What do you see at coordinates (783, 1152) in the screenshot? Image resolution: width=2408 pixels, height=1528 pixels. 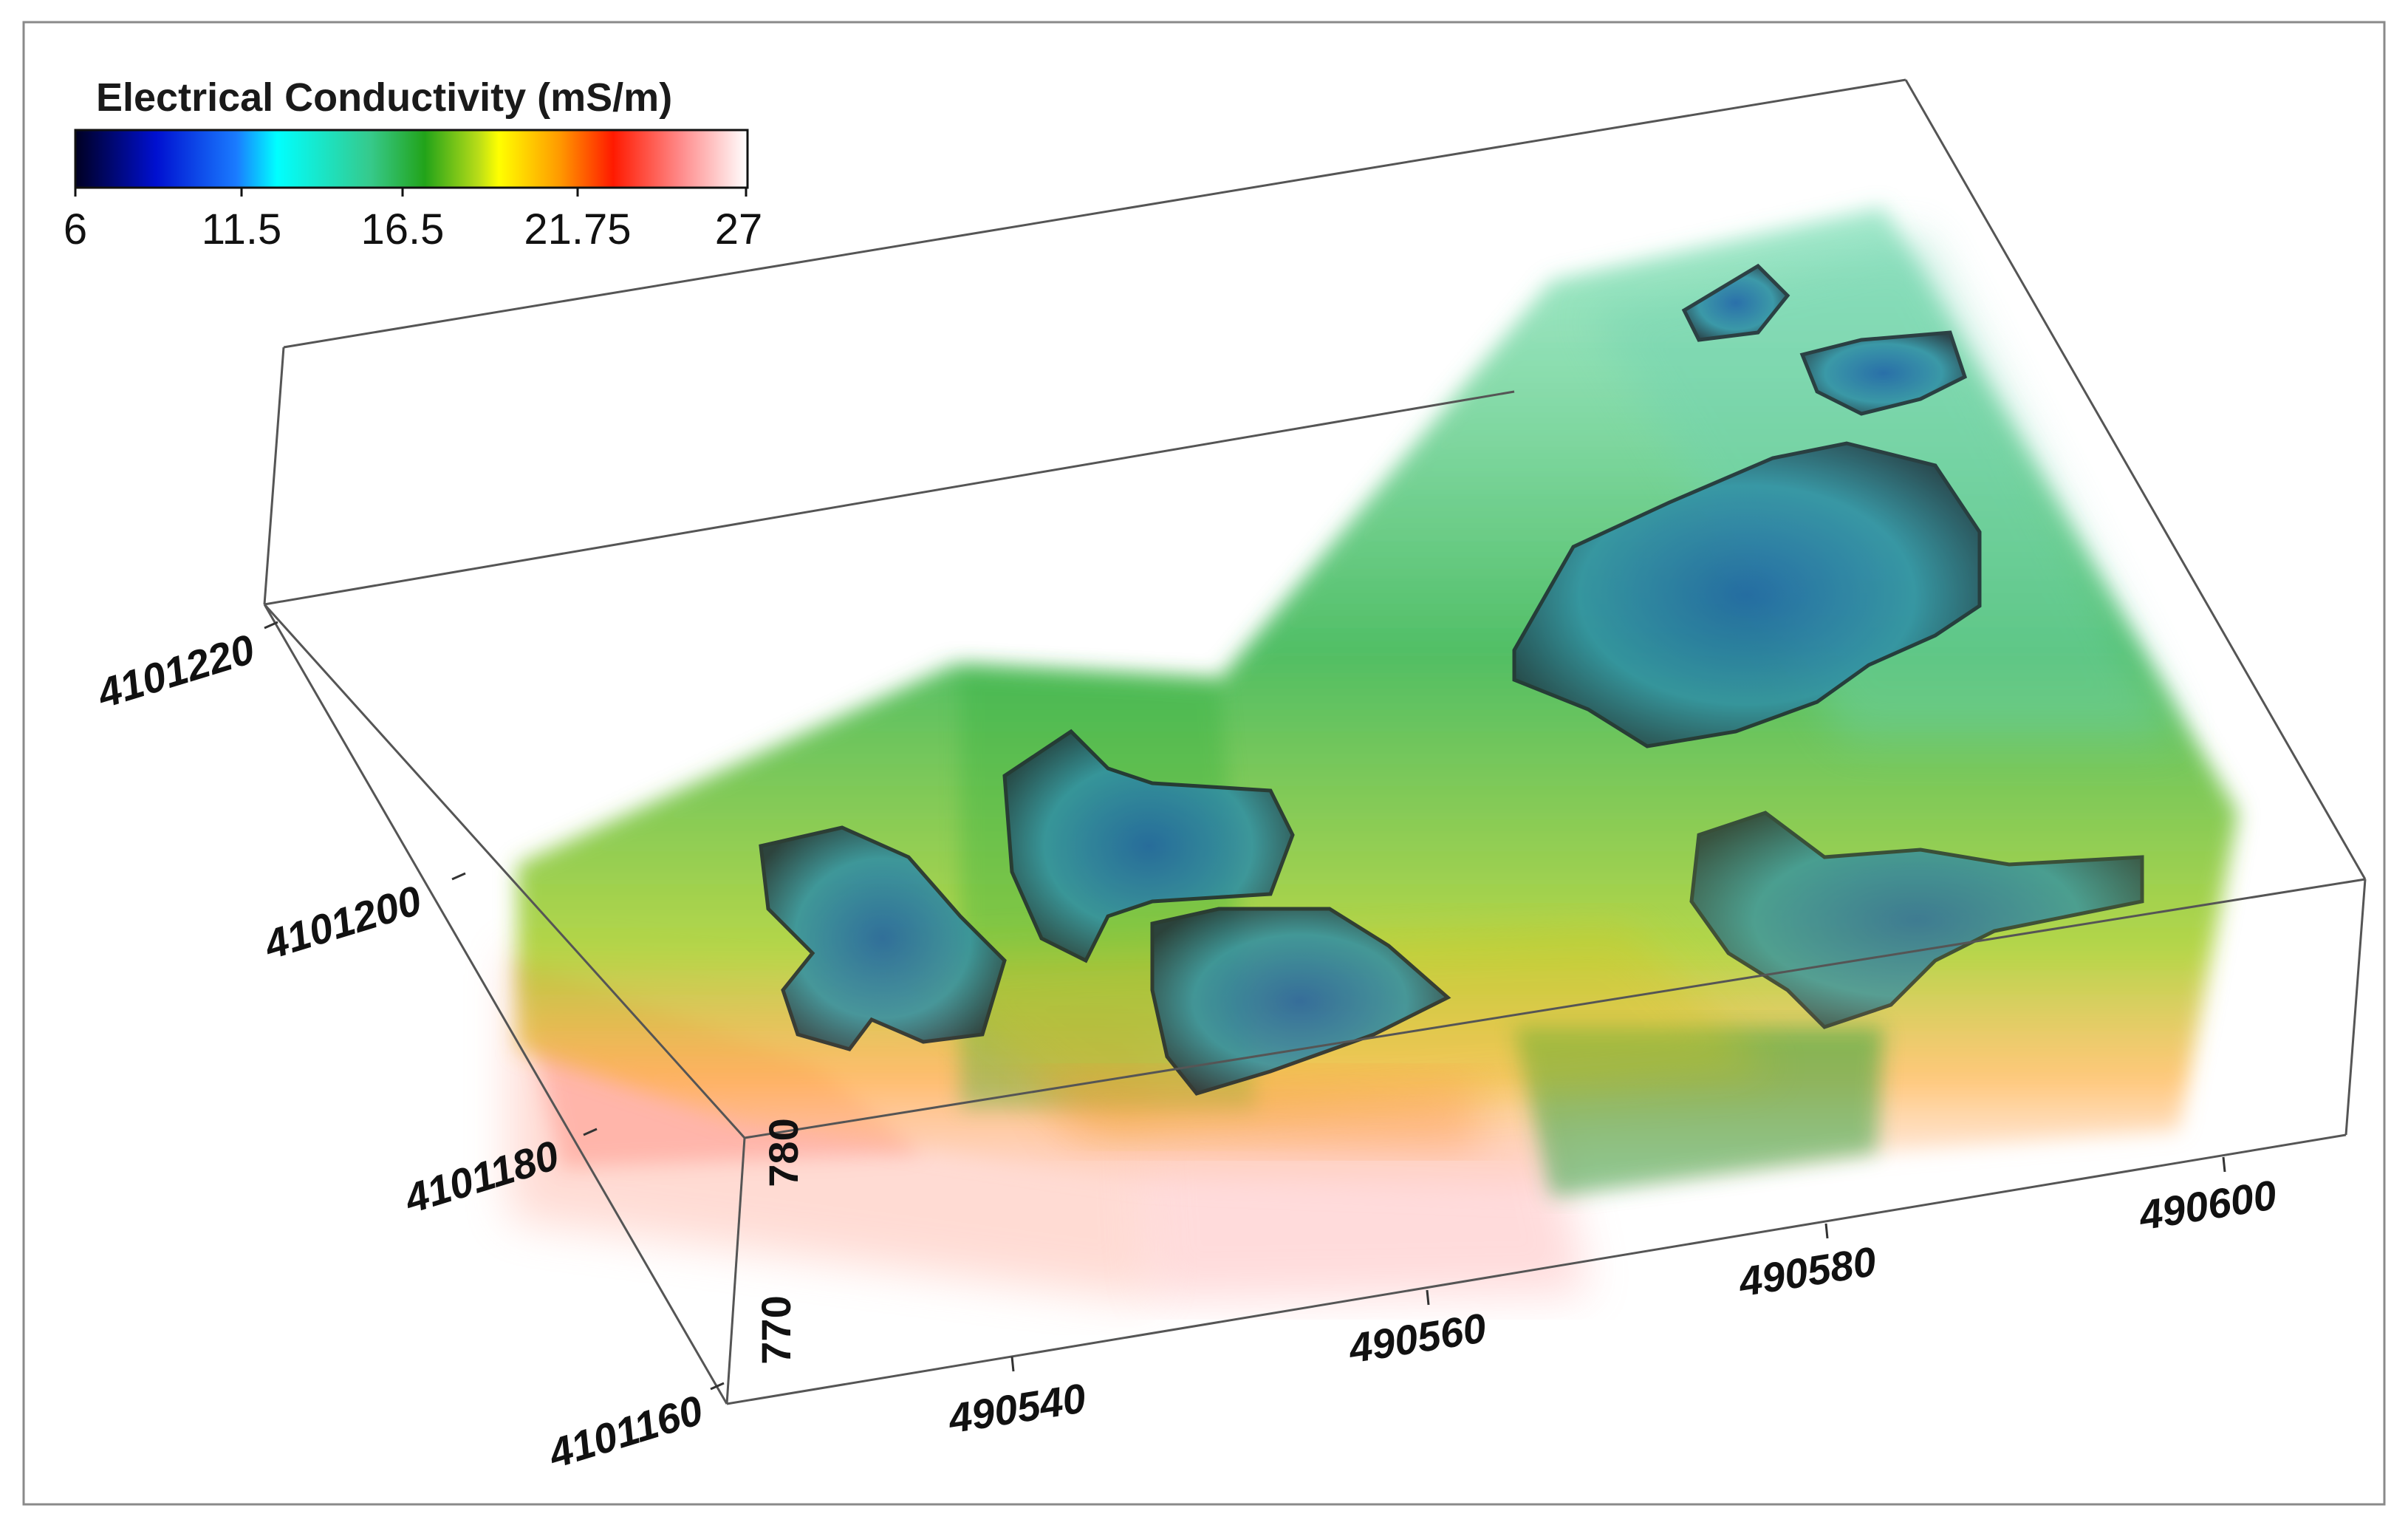 I see `z-tick-label: 780` at bounding box center [783, 1152].